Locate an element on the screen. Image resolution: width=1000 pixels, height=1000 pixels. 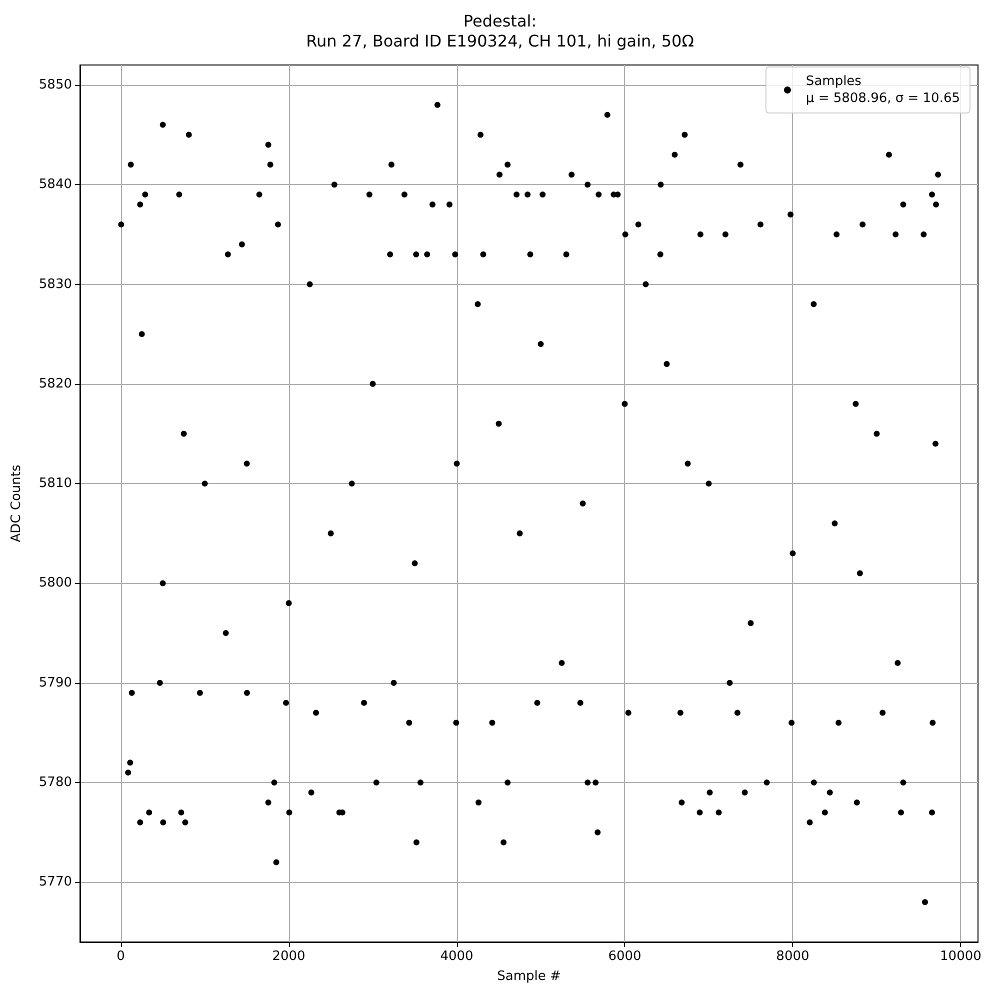
y-axis-title: ADC Counts is located at coordinates (16, 503).